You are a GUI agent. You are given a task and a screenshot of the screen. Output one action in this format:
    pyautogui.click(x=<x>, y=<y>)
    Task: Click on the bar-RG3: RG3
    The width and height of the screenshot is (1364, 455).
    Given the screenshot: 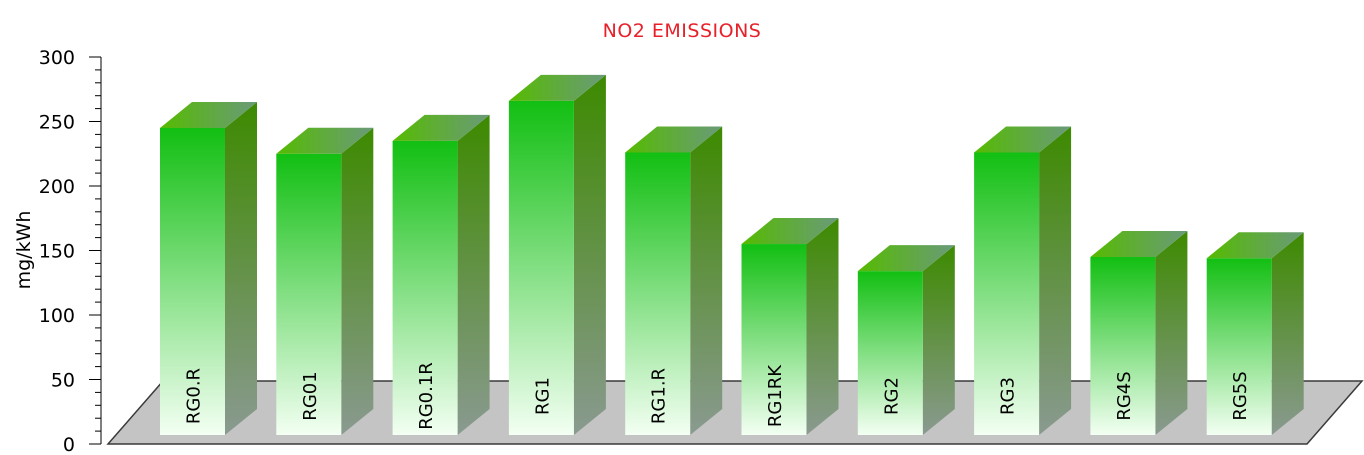 What is the action you would take?
    pyautogui.click(x=1023, y=281)
    